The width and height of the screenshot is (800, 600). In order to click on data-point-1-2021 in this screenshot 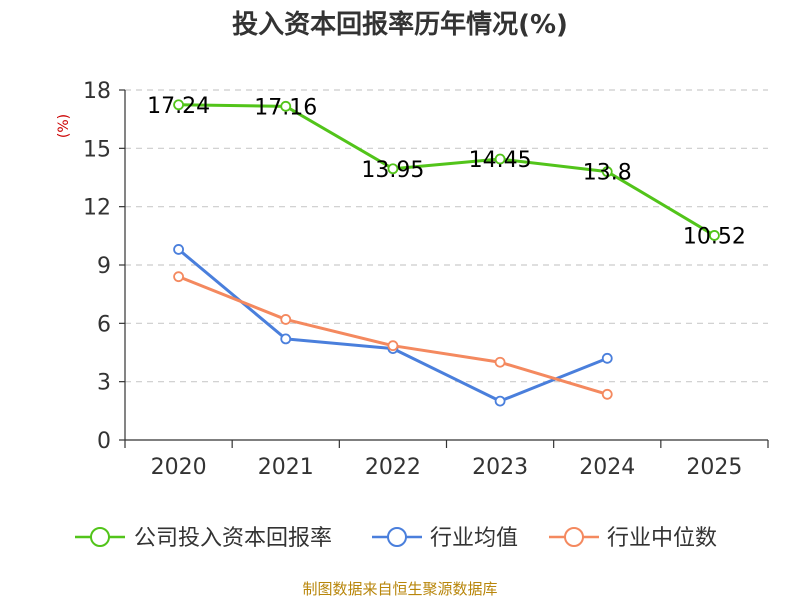, I will do `click(286, 339)`.